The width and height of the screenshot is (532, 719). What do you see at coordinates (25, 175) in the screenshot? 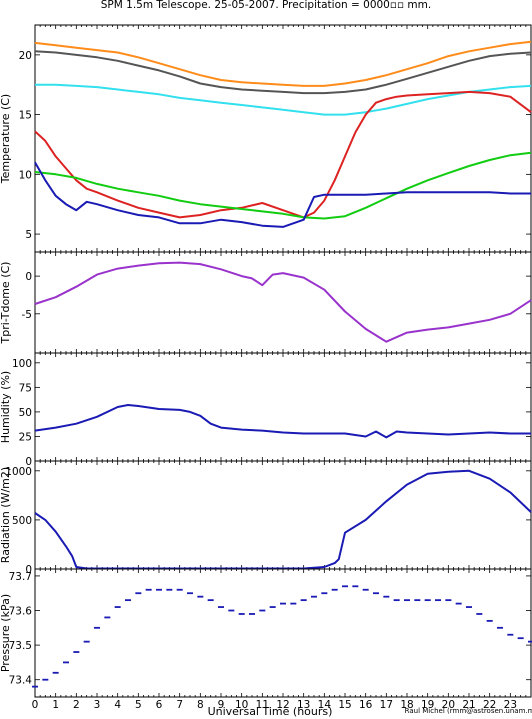
I see `y-tick-label: 10` at bounding box center [25, 175].